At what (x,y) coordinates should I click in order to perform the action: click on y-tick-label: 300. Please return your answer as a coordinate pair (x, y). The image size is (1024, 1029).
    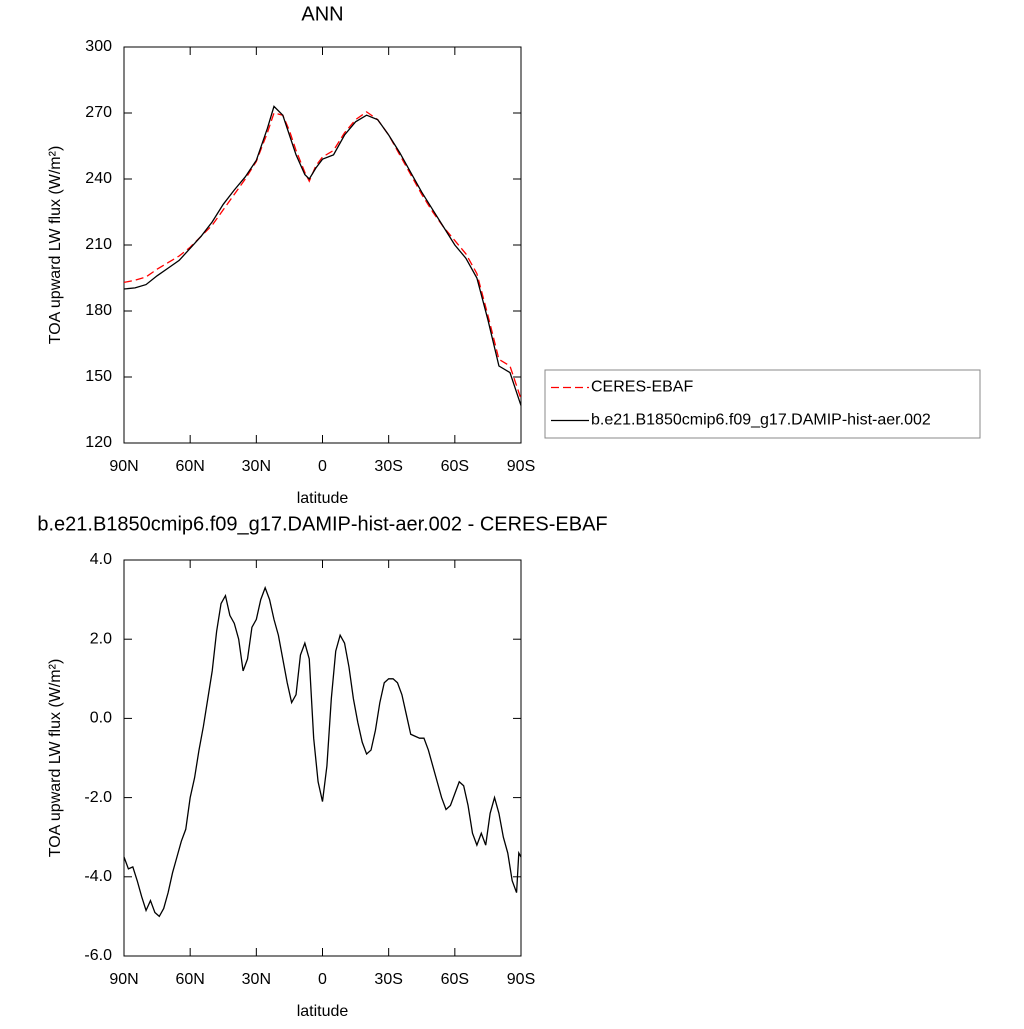
    Looking at the image, I should click on (98, 46).